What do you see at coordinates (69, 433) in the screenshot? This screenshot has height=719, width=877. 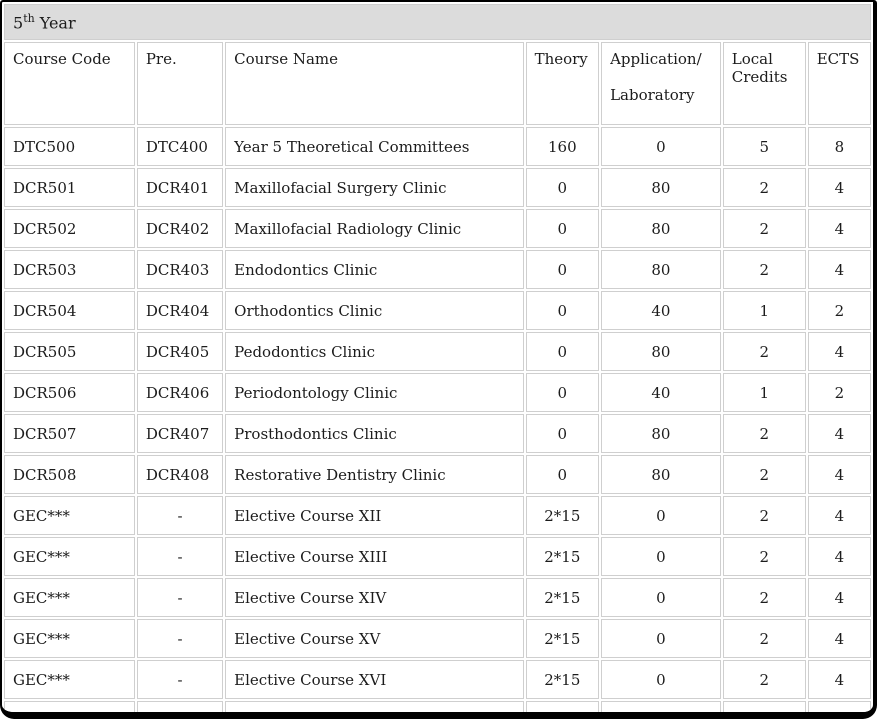 I see `cell-course_code: DCR507` at bounding box center [69, 433].